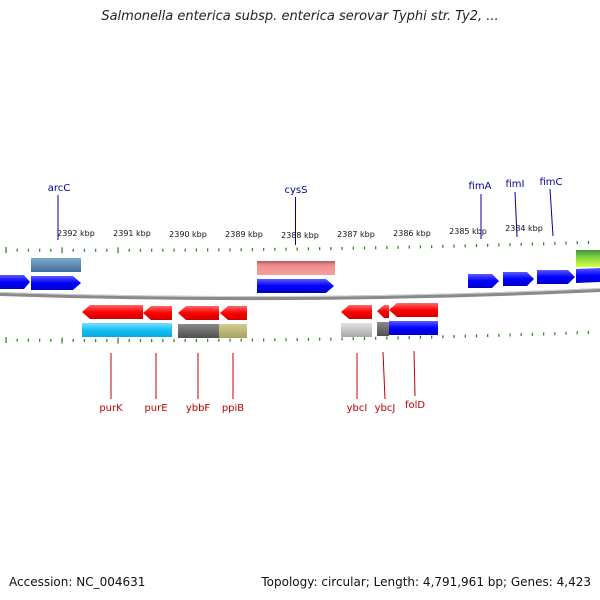  Describe the element at coordinates (356, 234) in the screenshot. I see `scale-label: 2387 kbp` at that location.